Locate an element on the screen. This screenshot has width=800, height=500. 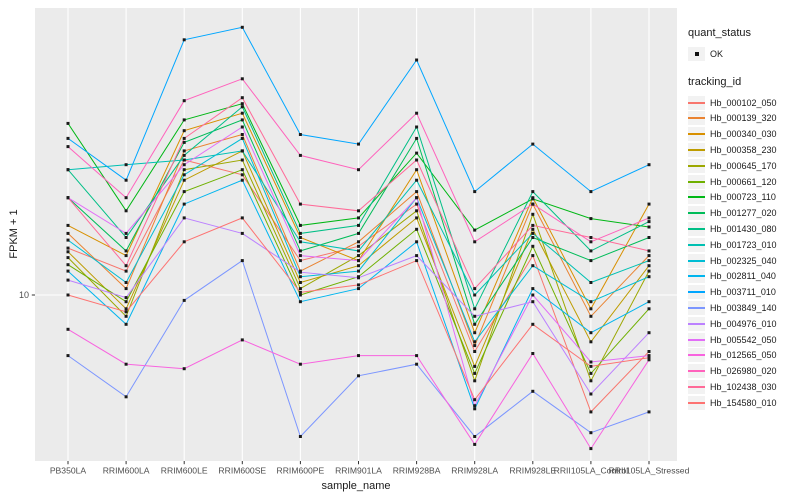
legend-item-label: Hb_000340_030 is located at coordinates (743, 134).